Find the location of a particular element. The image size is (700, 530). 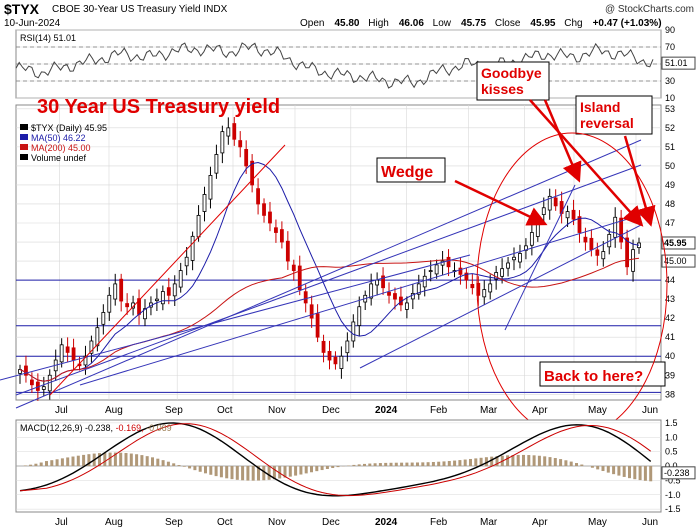

stockcharts-brand: @ StockCharts.com is located at coordinates (649, 9).